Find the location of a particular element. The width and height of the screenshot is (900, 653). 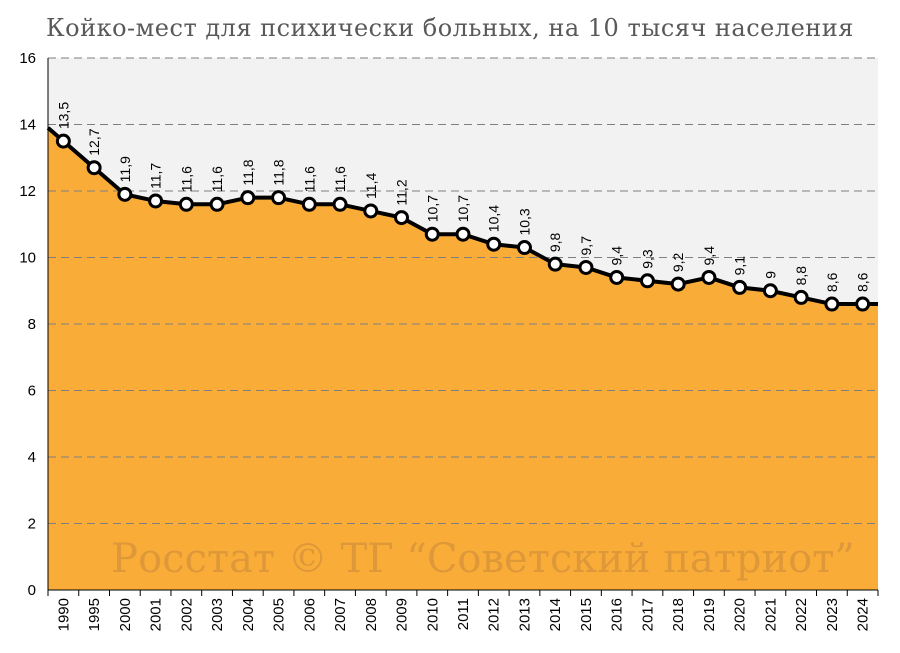

data-label: 9 is located at coordinates (770, 275).